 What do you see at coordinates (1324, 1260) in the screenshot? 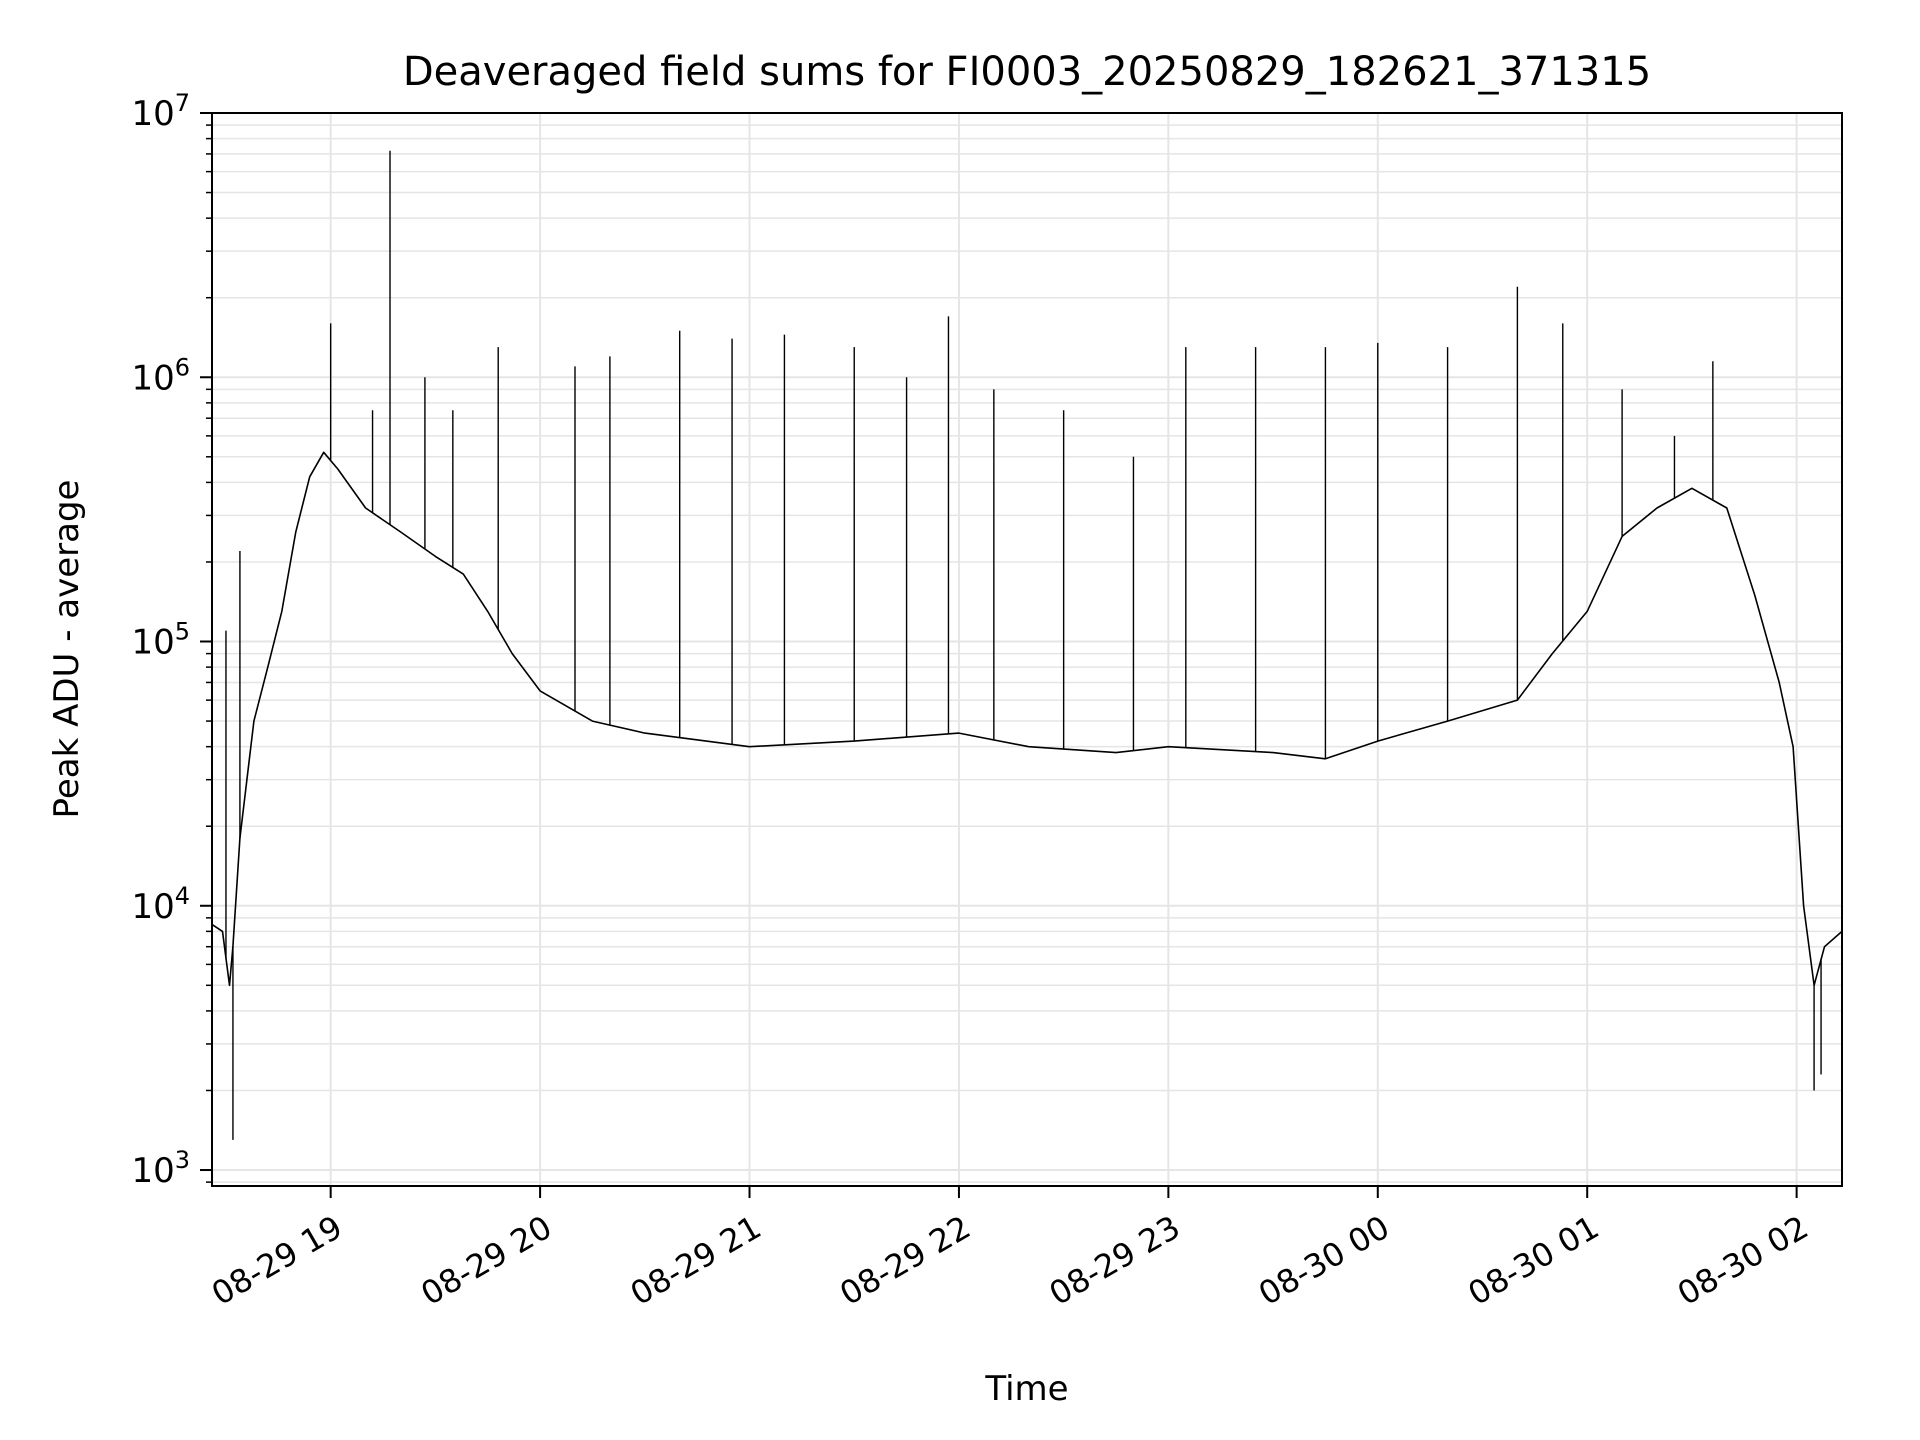
I see `x-tick-label: 08-30 00` at bounding box center [1324, 1260].